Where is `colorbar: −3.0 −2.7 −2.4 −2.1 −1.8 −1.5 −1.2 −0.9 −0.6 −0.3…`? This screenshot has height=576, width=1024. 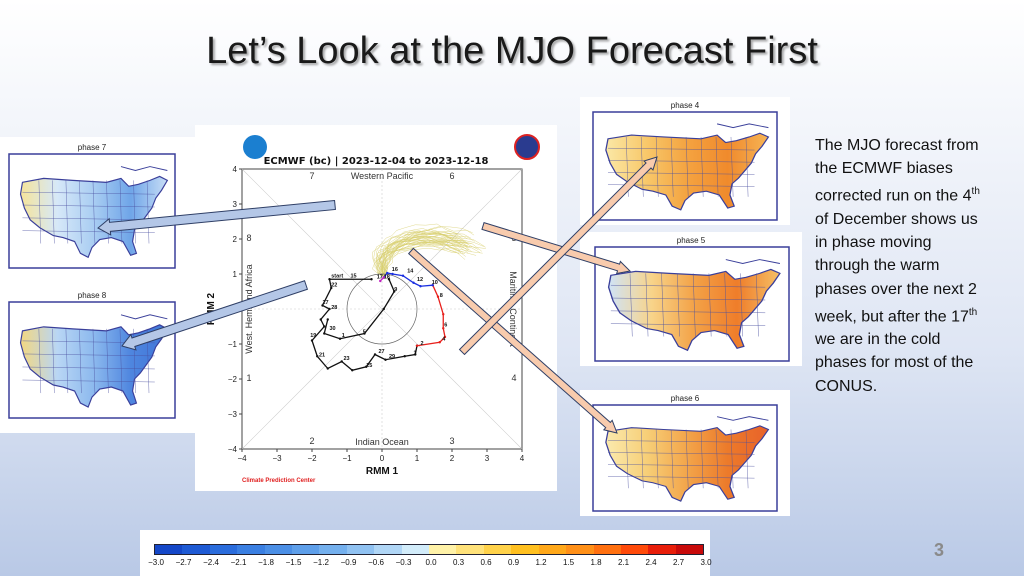 colorbar: −3.0 −2.7 −2.4 −2.1 −1.8 −1.5 −1.2 −0.9 −0.6 −0.3… is located at coordinates (426, 553).